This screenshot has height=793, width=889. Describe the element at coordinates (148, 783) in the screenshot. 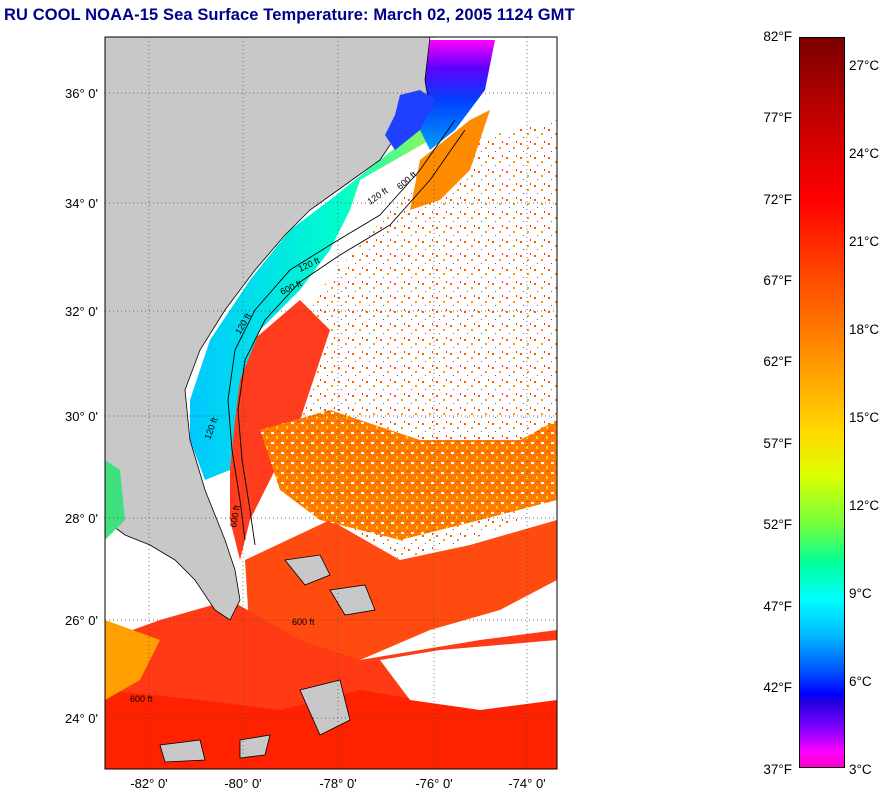

I see `lon-tick-label: -82° 0'` at that location.